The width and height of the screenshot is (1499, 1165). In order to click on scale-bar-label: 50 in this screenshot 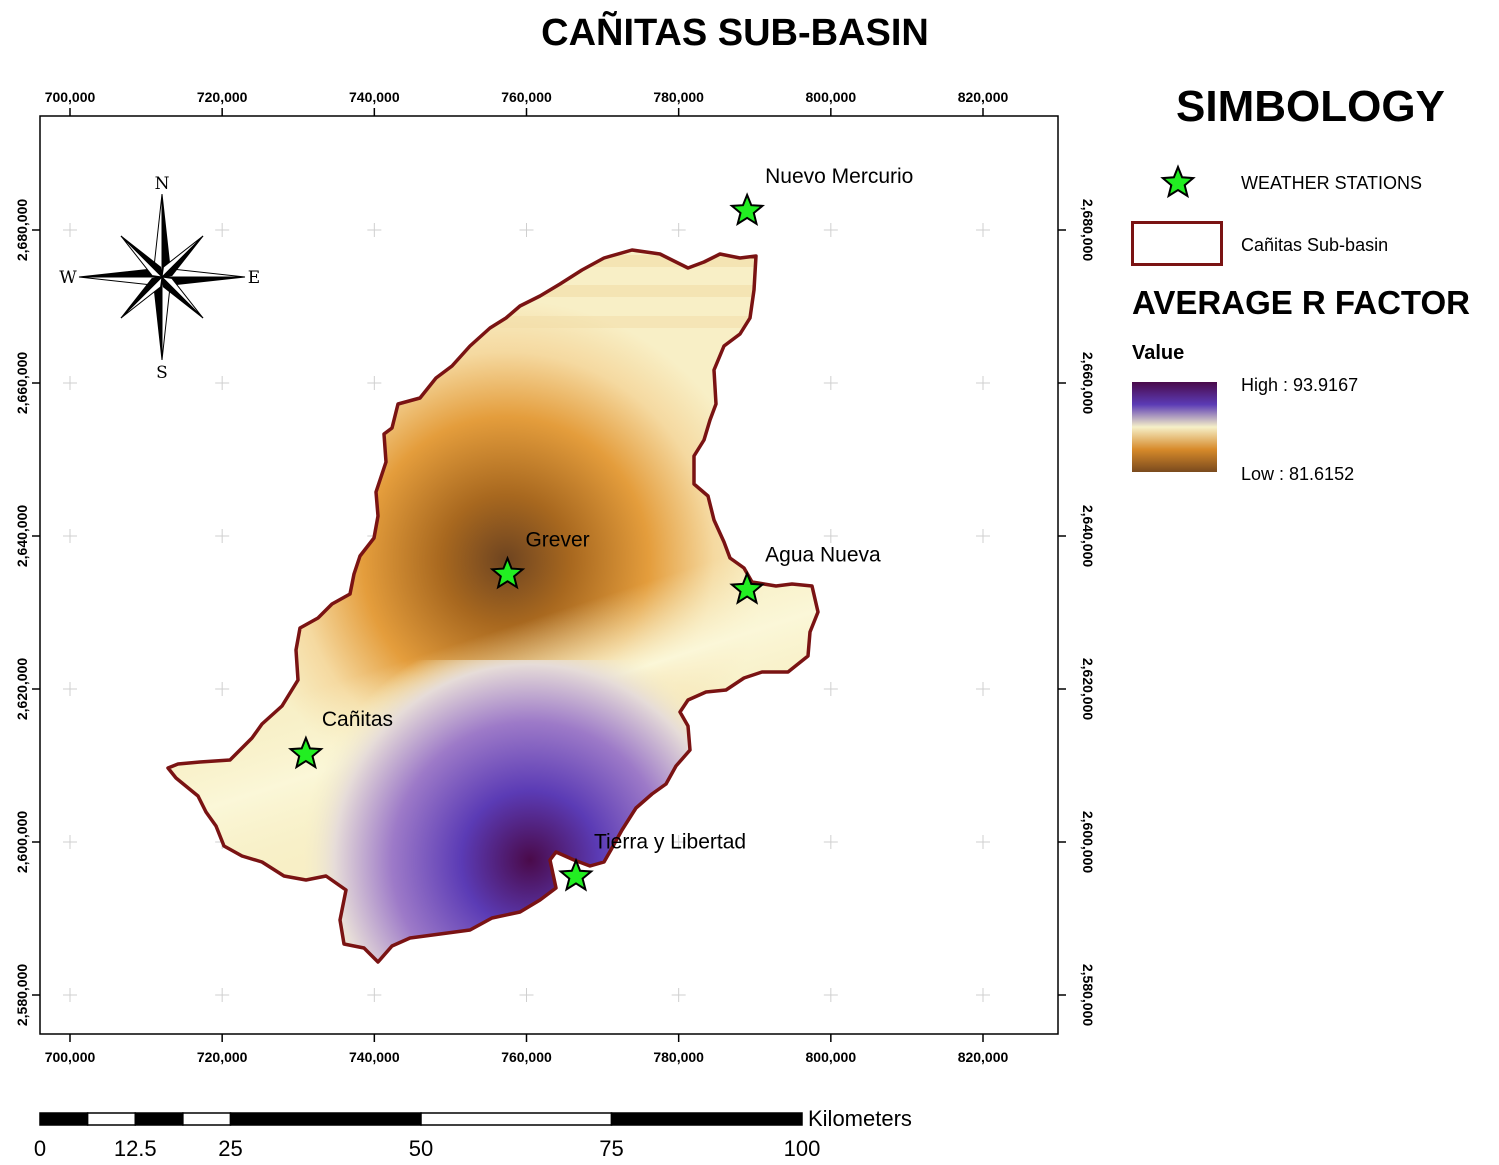, I will do `click(421, 1148)`.